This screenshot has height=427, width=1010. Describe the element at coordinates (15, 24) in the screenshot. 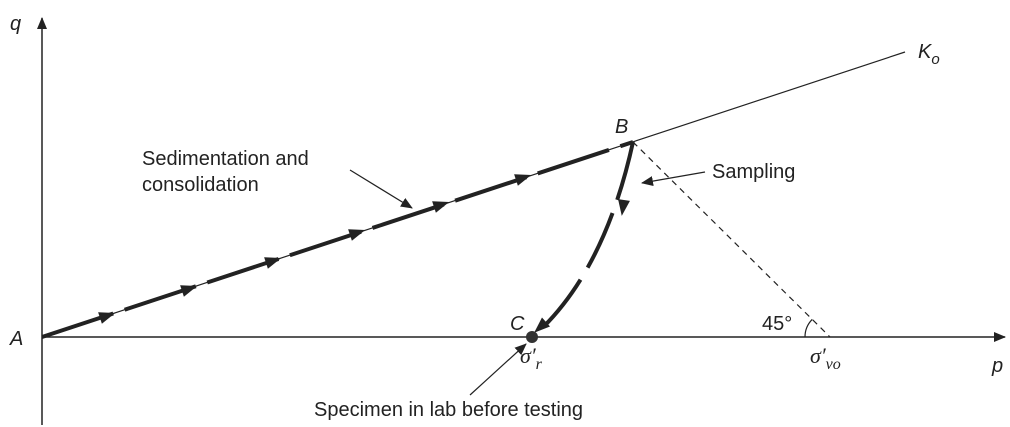

I see `axis-label: q` at that location.